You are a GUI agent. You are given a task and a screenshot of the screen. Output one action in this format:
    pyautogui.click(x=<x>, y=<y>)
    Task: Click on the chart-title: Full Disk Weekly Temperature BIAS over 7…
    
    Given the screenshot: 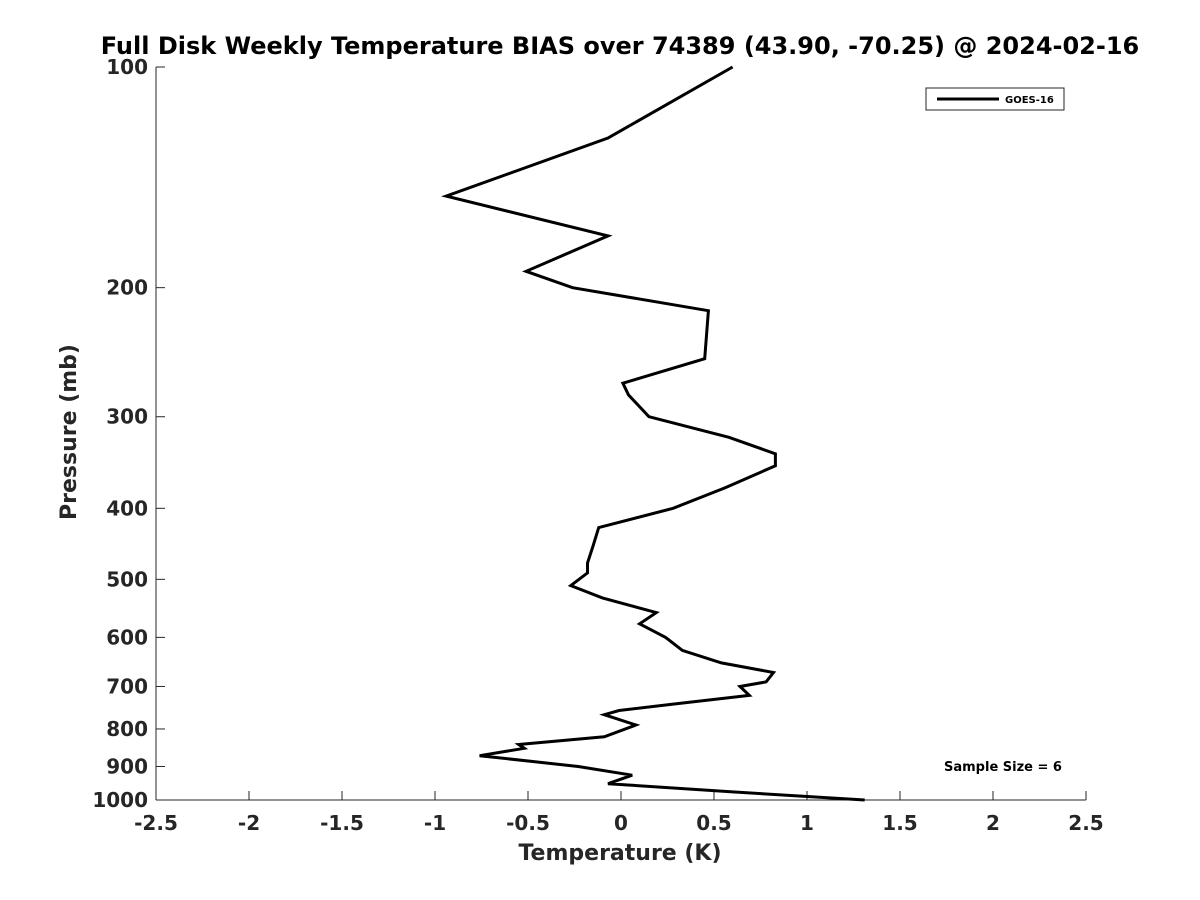 What is the action you would take?
    pyautogui.click(x=620, y=46)
    